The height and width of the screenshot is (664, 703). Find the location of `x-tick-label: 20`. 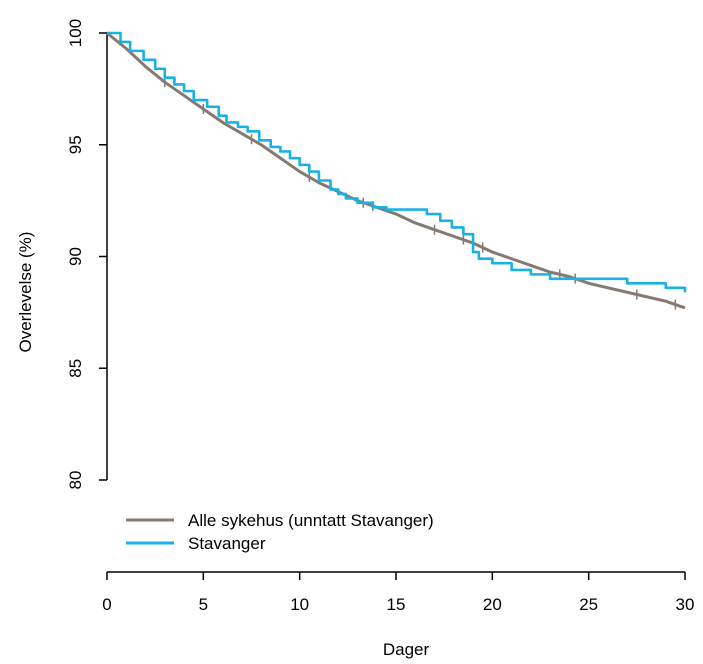

x-tick-label: 20 is located at coordinates (492, 604).